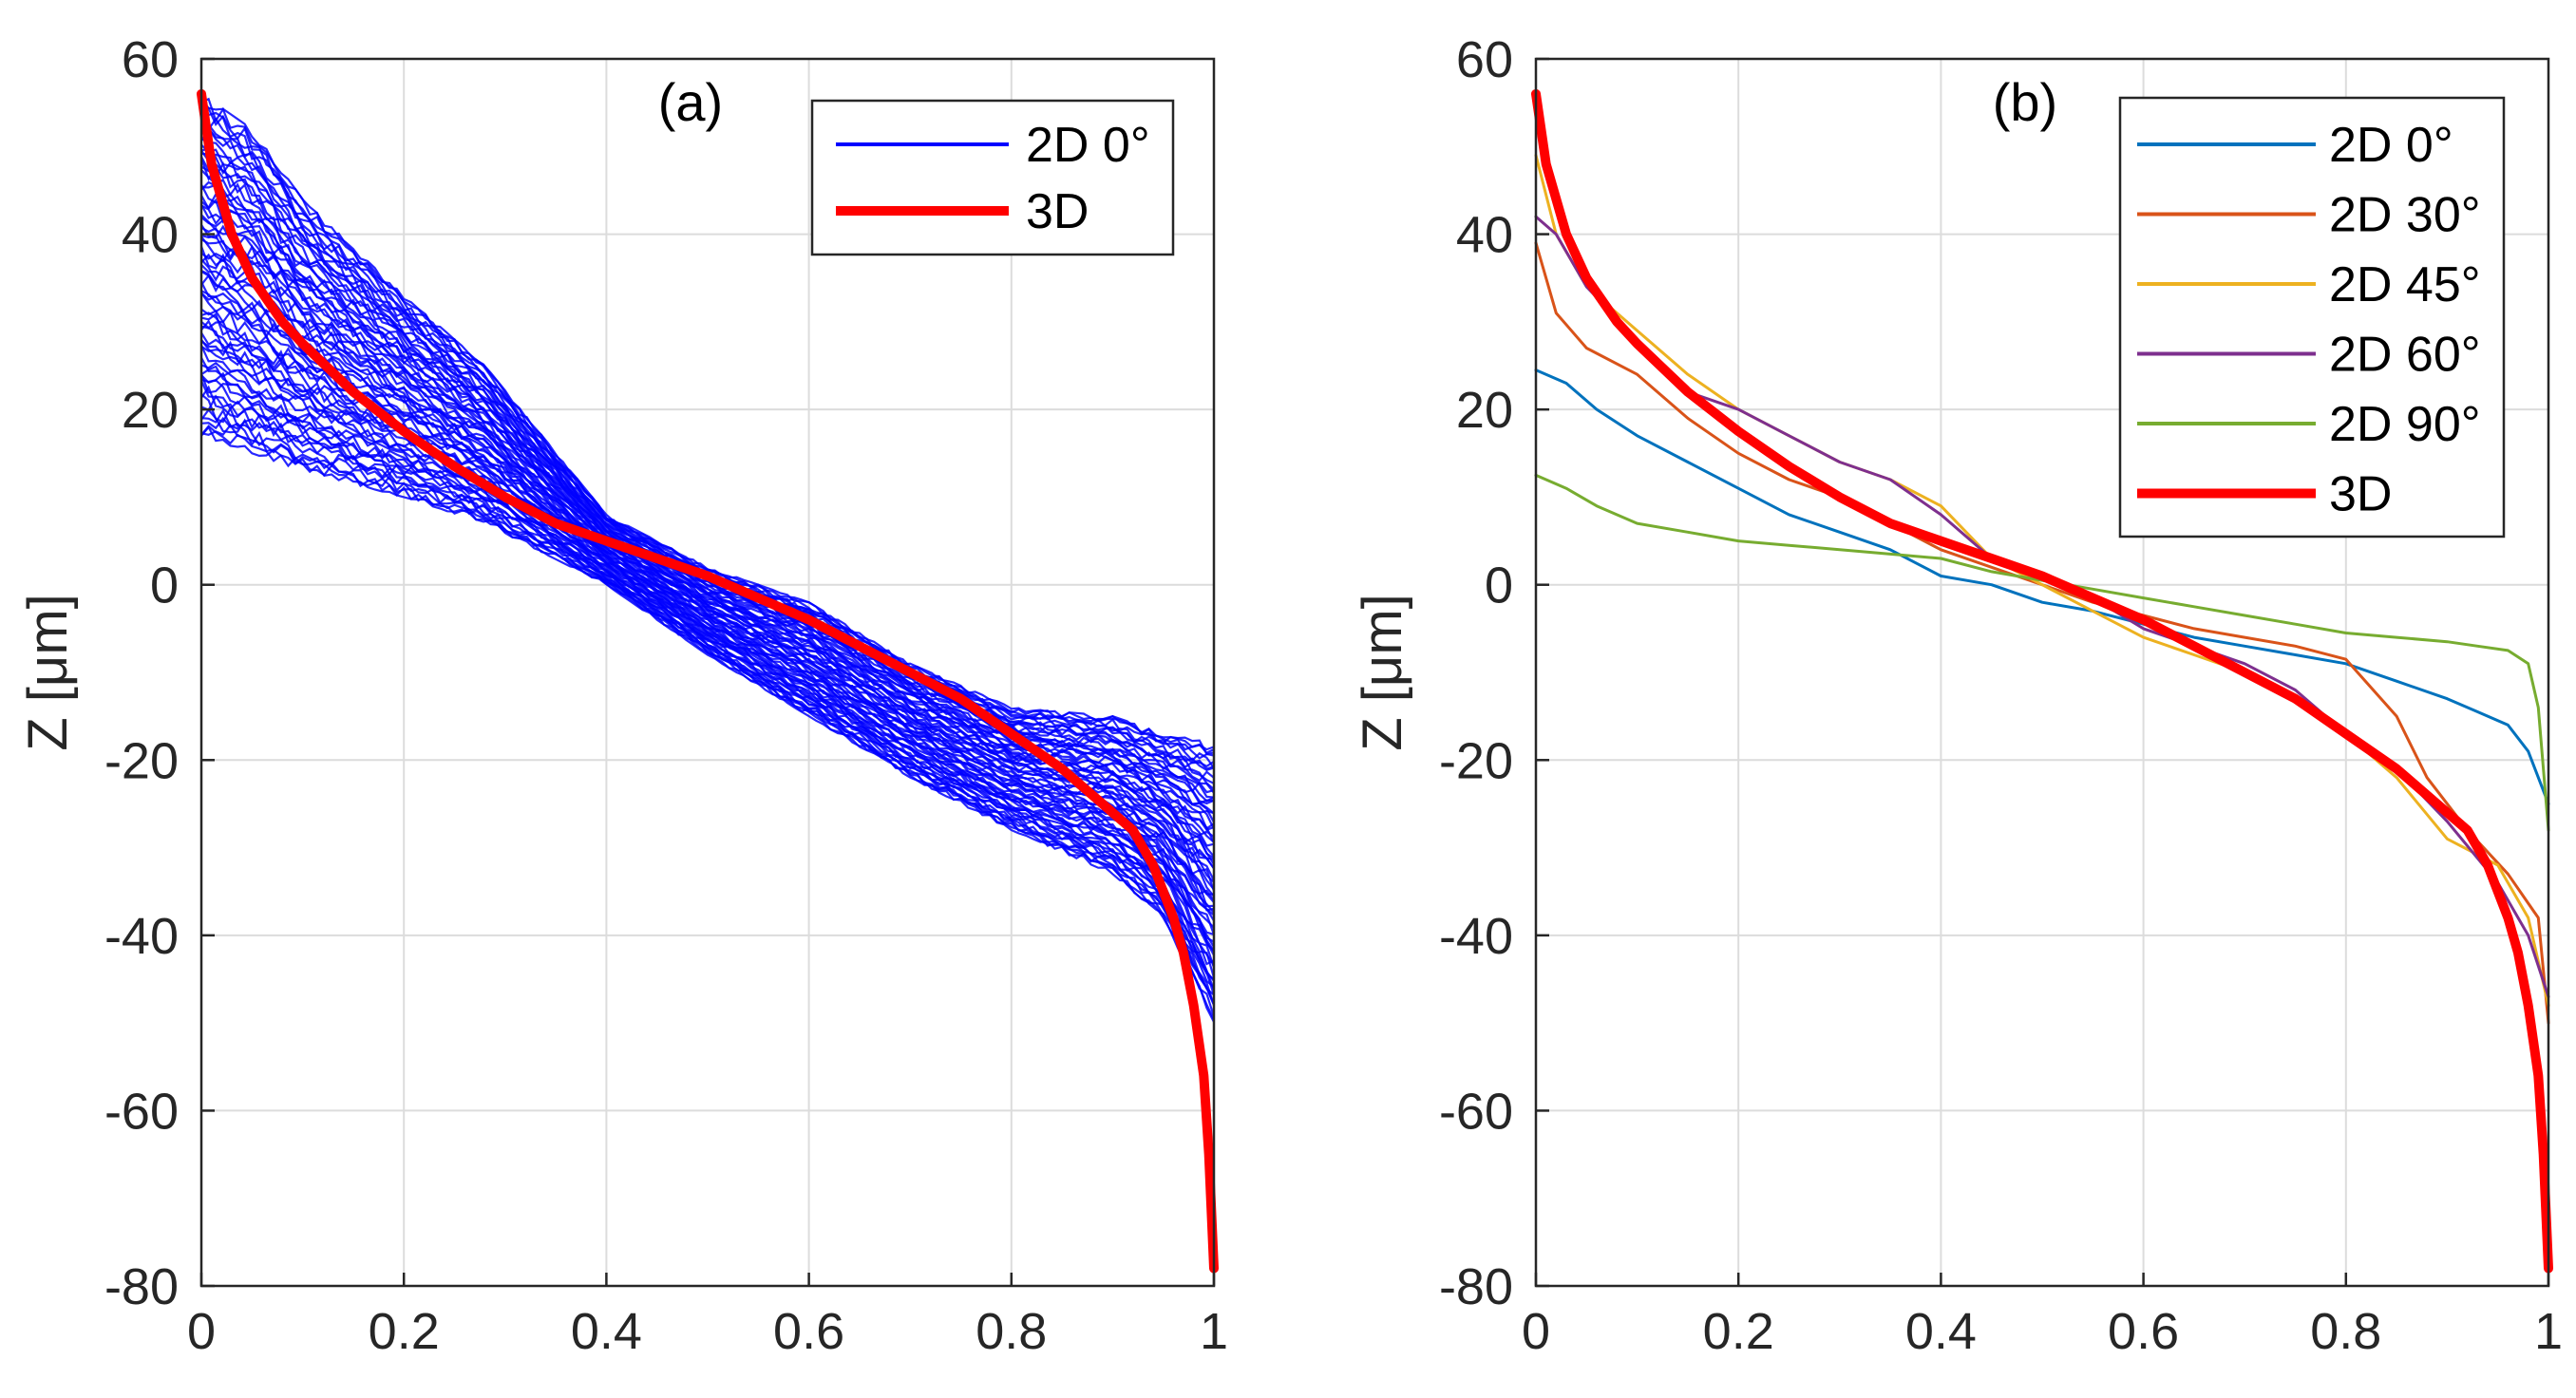  What do you see at coordinates (1476, 761) in the screenshot?
I see `panel-b-y-tick-label: -20` at bounding box center [1476, 761].